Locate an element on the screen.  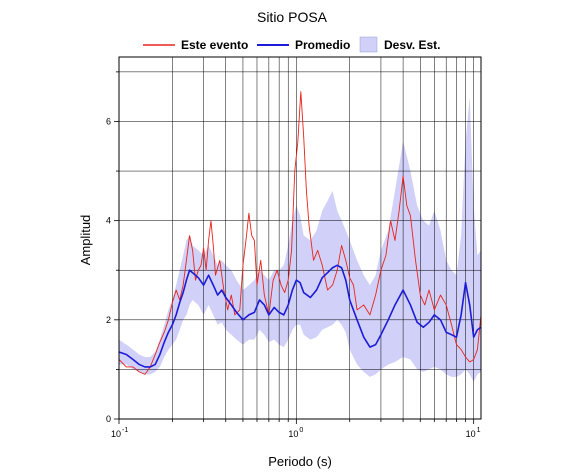
y-tick-label: 6 is located at coordinates (108, 121).